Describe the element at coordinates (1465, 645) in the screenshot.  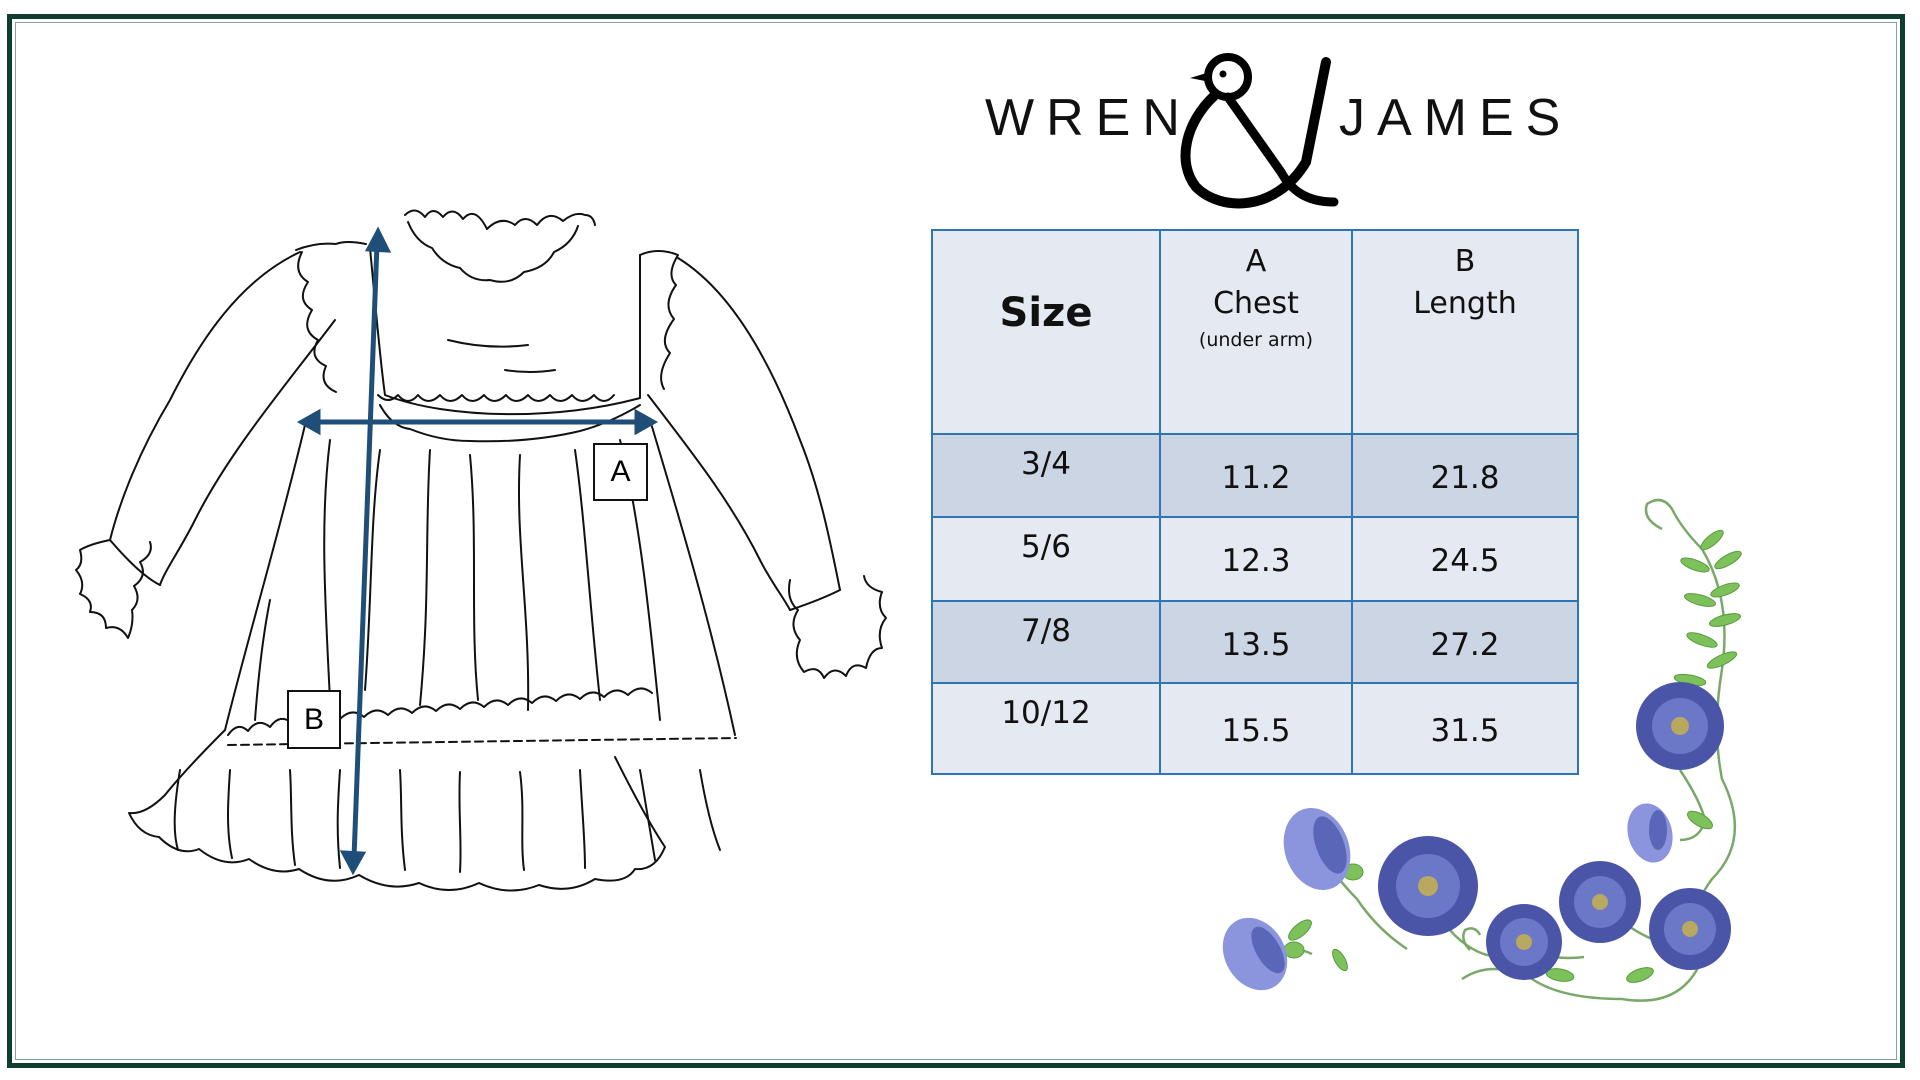
I see `length-value: 27.2` at that location.